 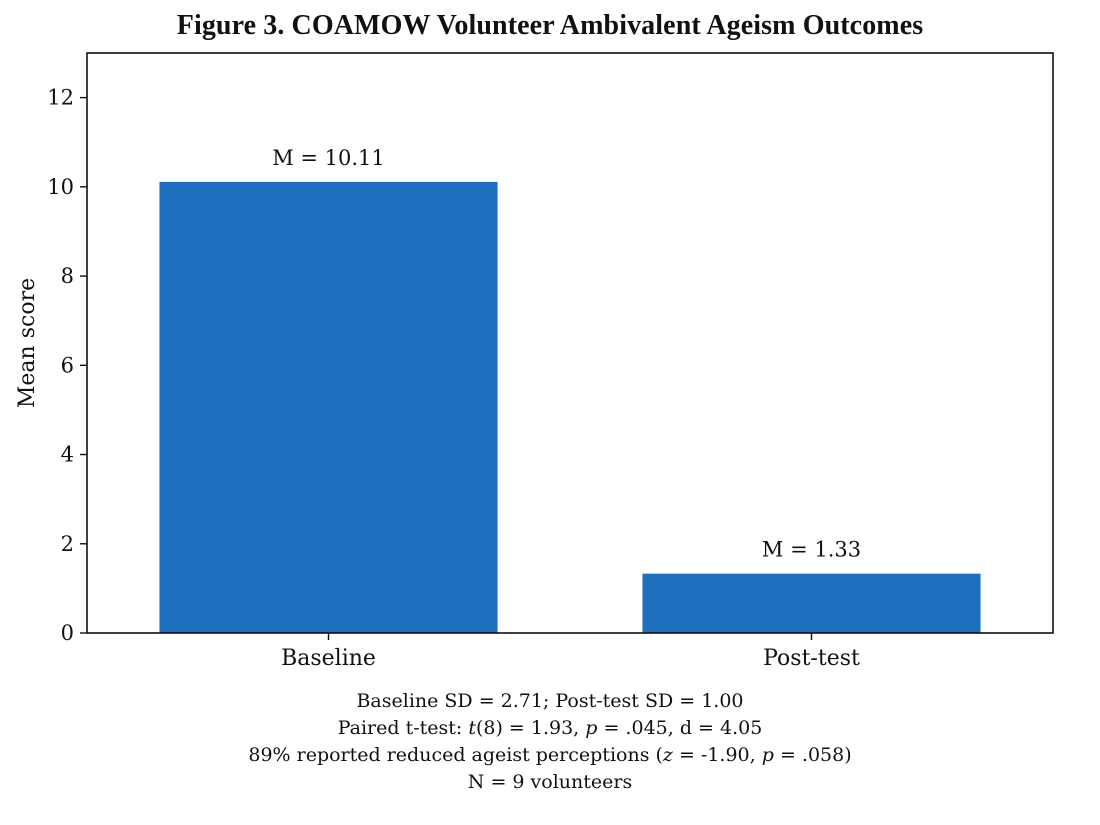 I want to click on x-tick-label: Baseline, so click(x=328, y=658).